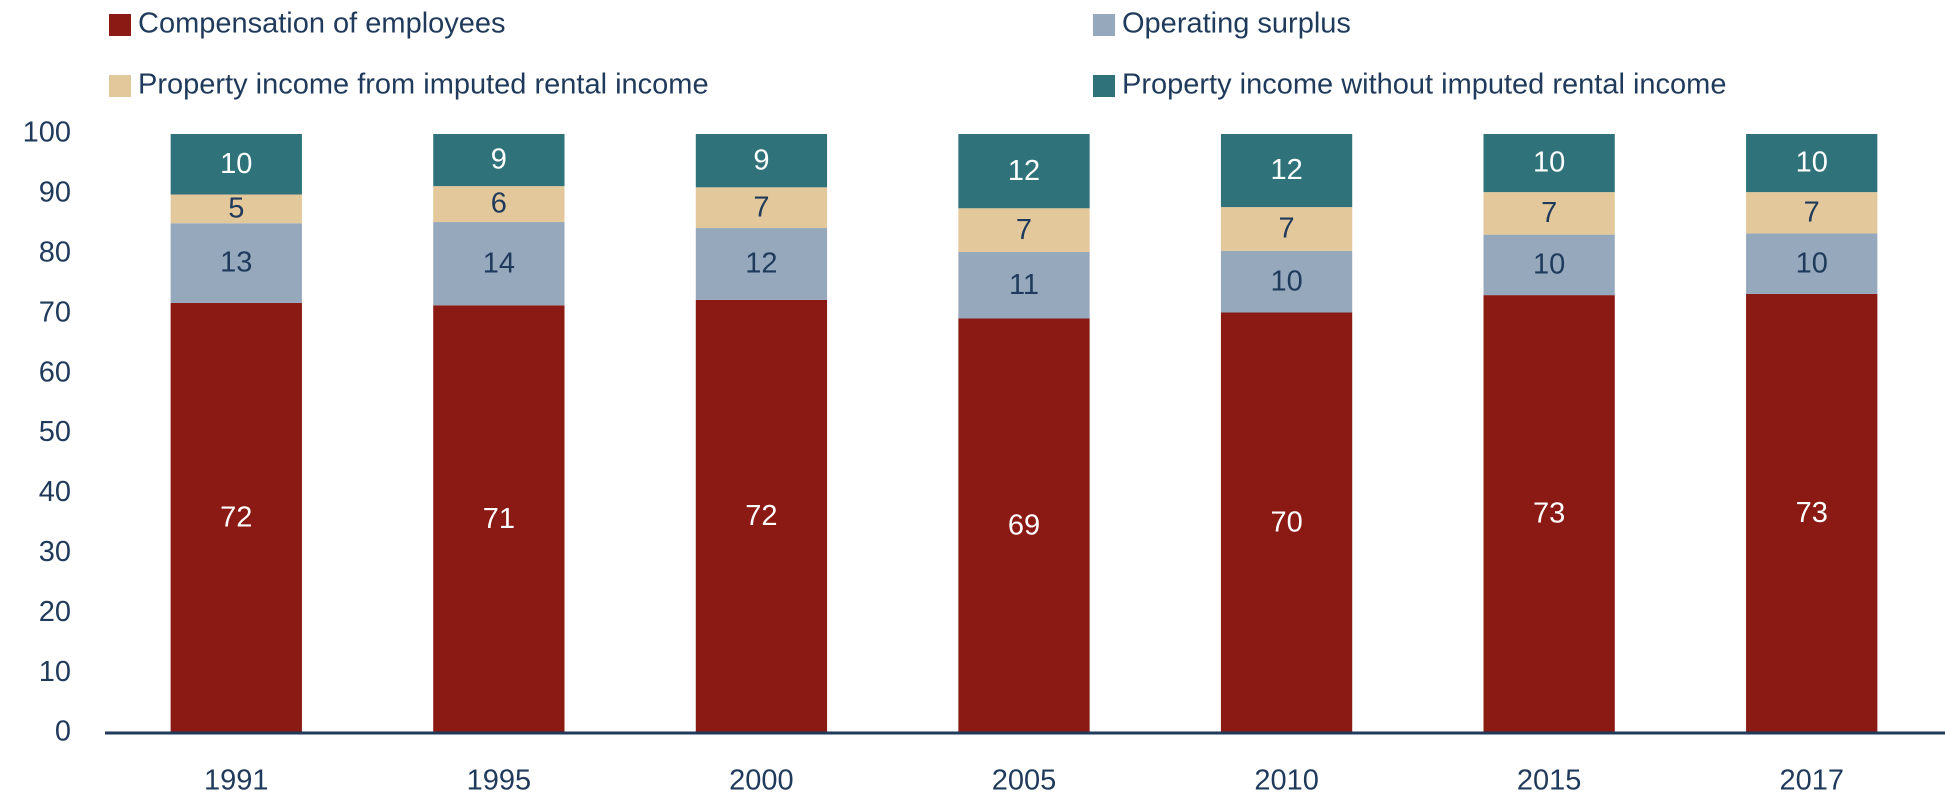  I want to click on value-label: 70, so click(1286, 522).